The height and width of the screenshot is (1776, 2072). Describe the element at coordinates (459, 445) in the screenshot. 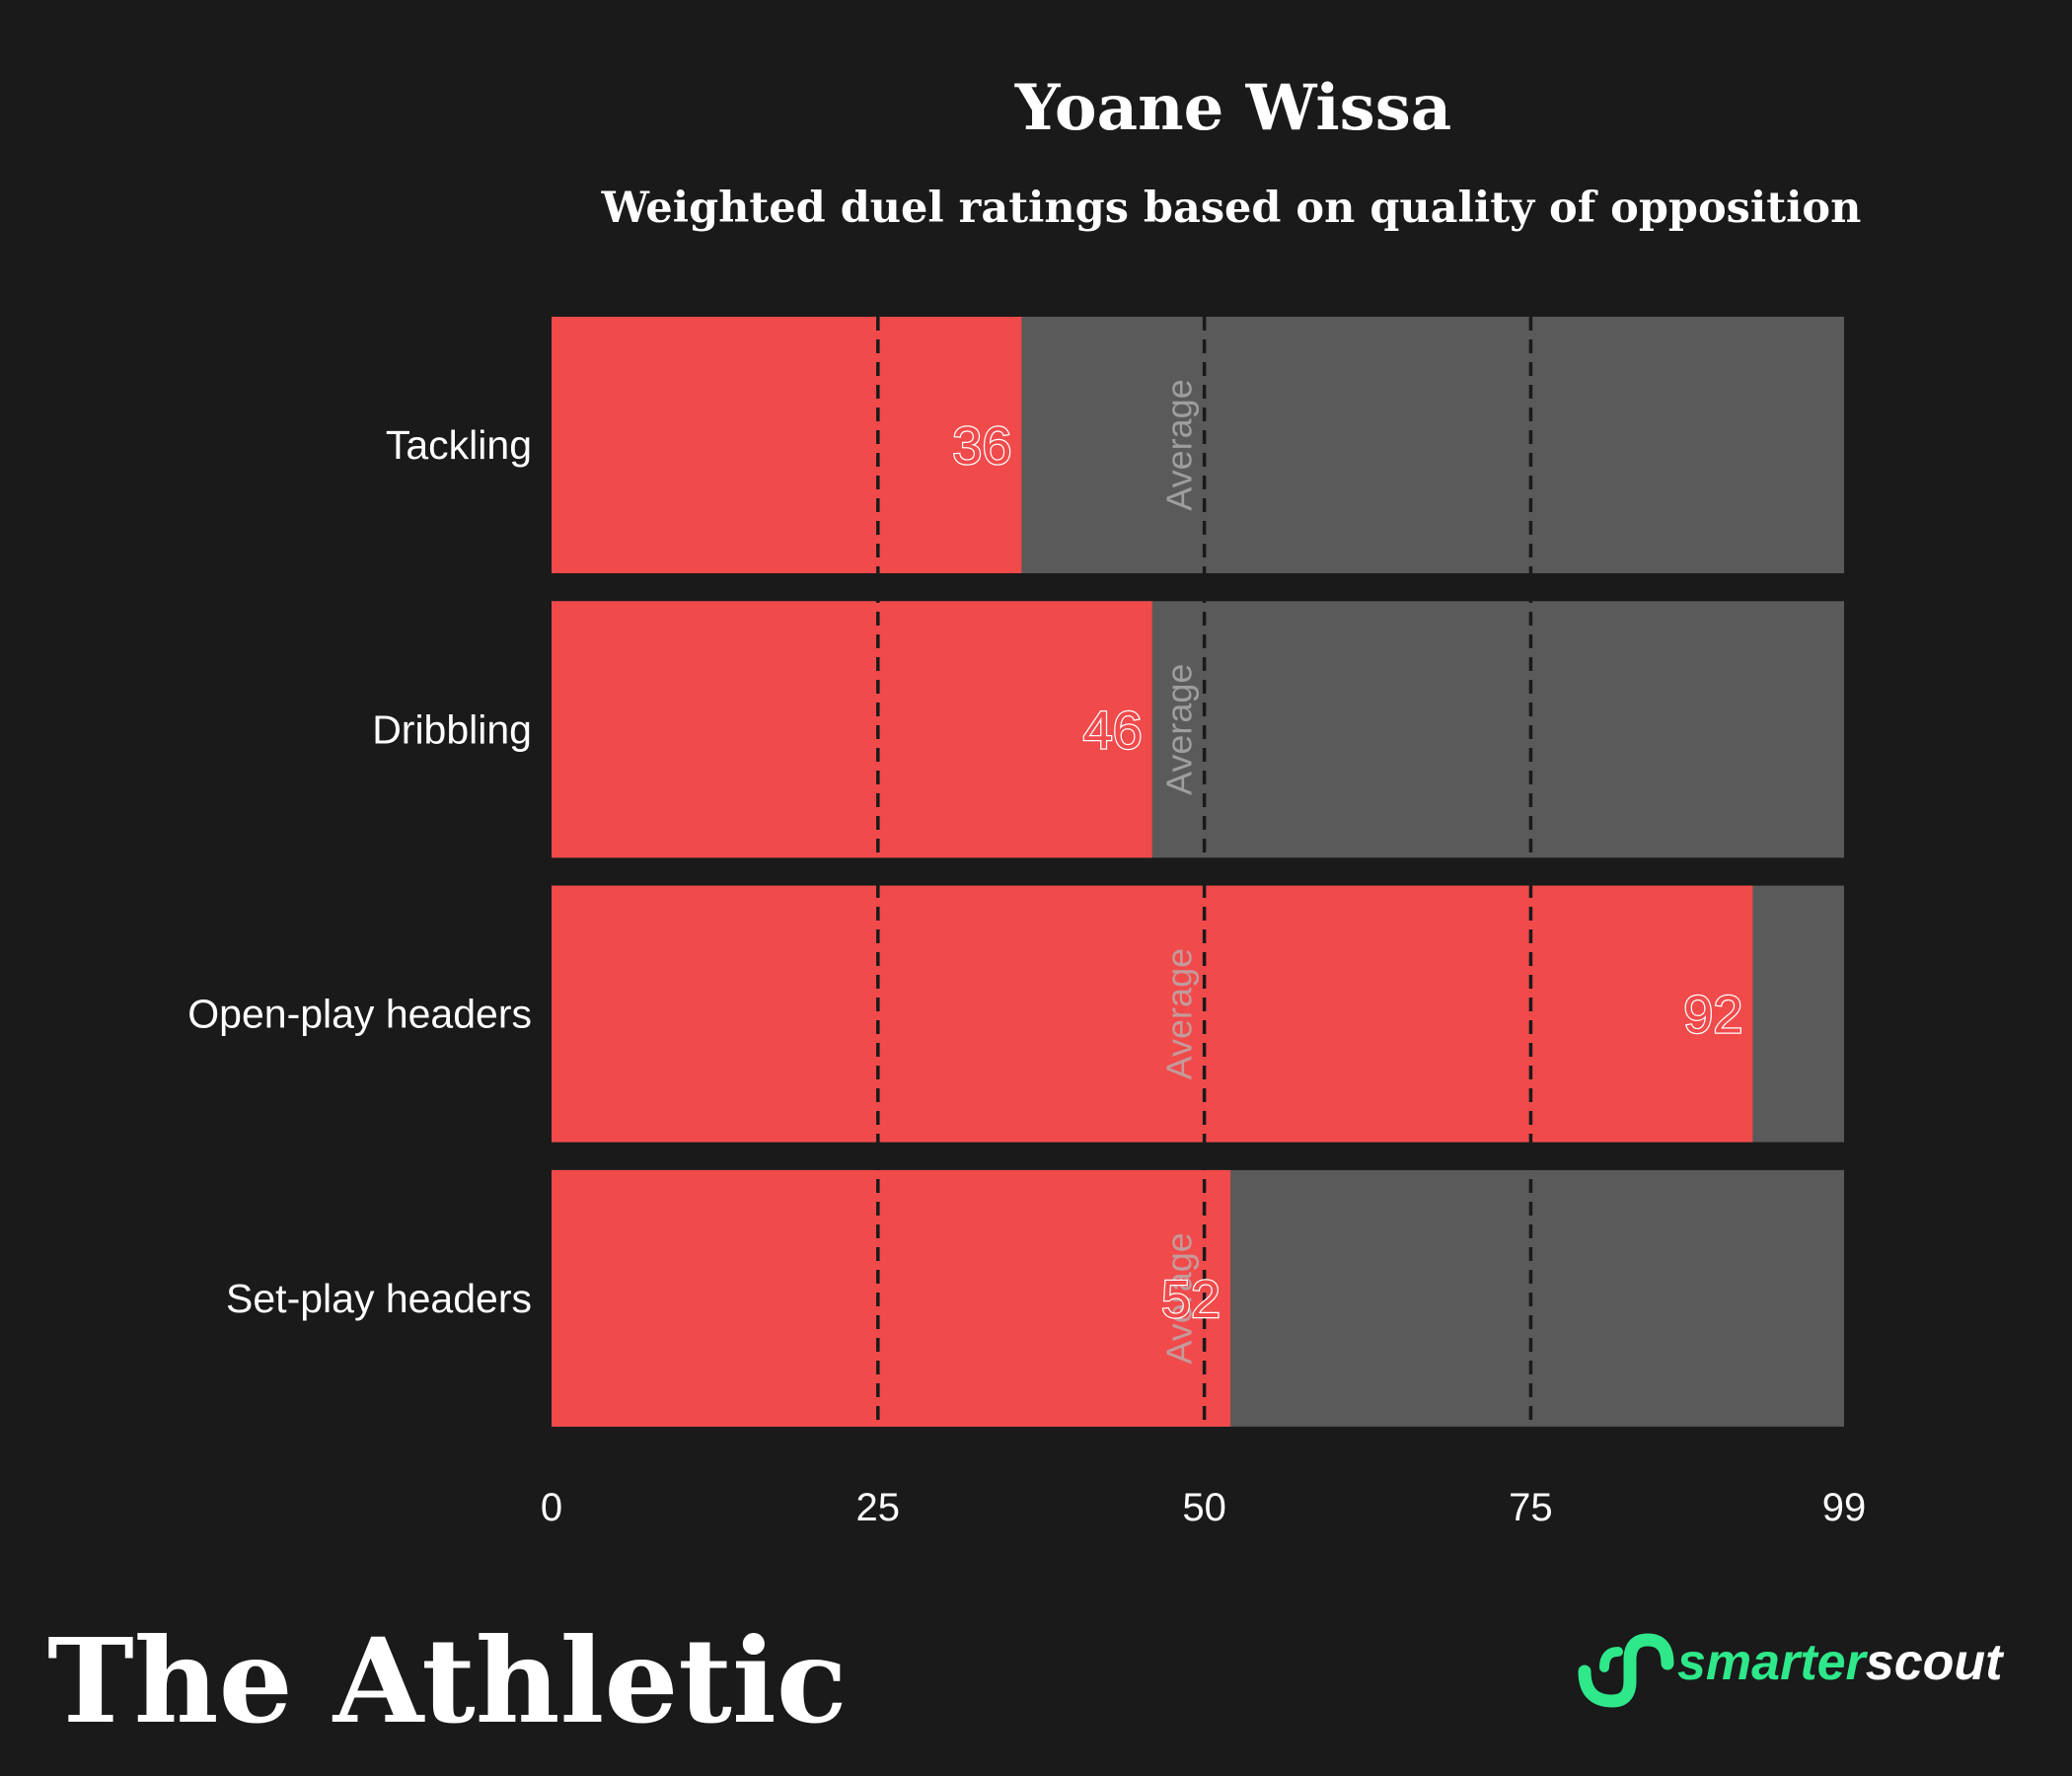

I see `category-label: Tackling` at that location.